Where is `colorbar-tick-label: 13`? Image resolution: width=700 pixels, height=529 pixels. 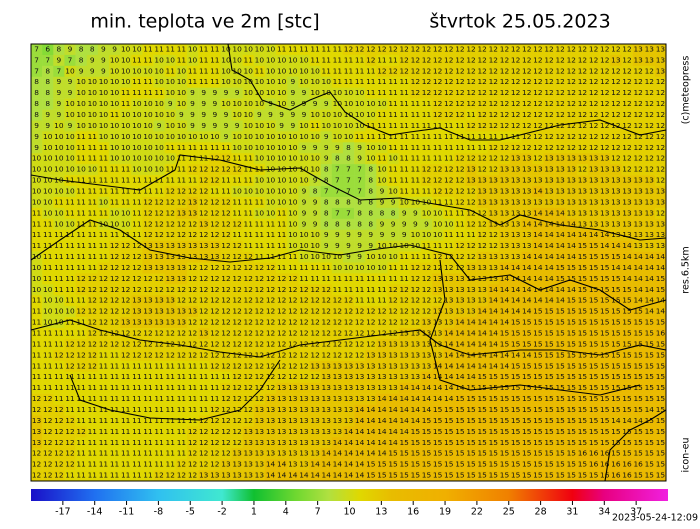
colorbar-tick-label: 13 is located at coordinates (381, 512).